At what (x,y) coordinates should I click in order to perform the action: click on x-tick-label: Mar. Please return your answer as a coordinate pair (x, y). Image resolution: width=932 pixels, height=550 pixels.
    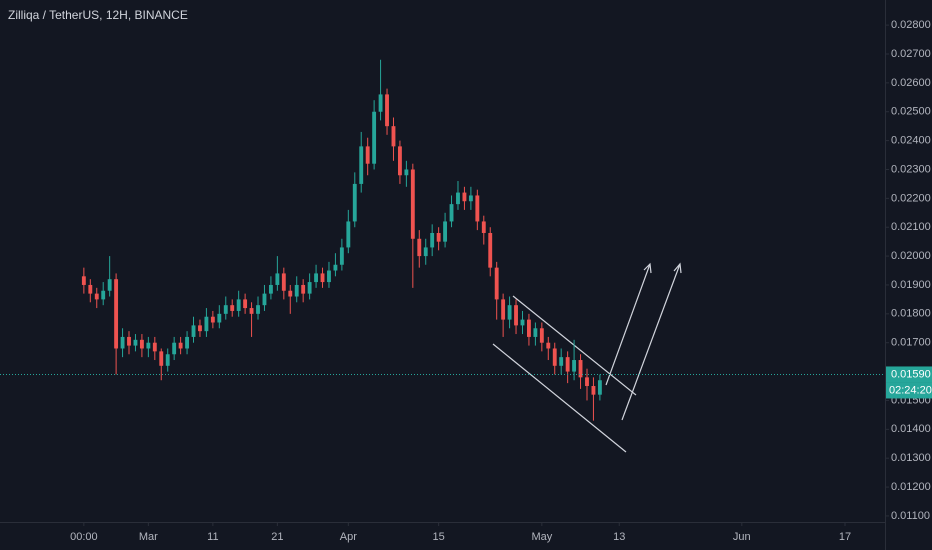
    Looking at the image, I should click on (148, 537).